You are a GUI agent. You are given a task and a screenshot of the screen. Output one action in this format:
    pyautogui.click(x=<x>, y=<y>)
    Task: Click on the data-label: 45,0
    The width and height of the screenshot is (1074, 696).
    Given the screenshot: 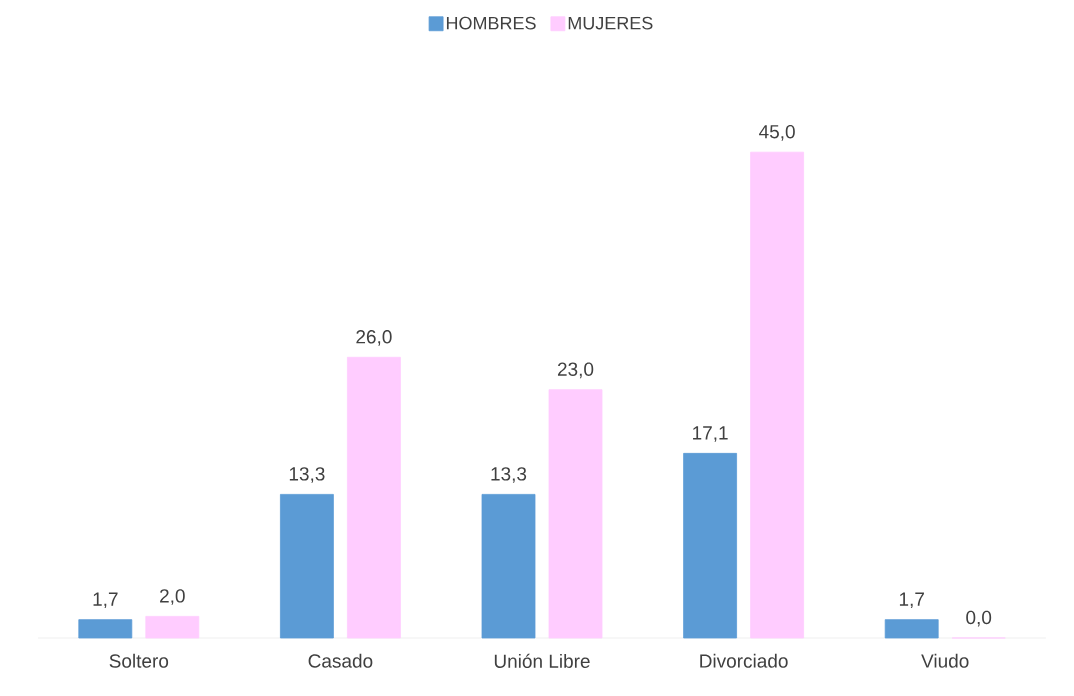 What is the action you would take?
    pyautogui.click(x=777, y=132)
    